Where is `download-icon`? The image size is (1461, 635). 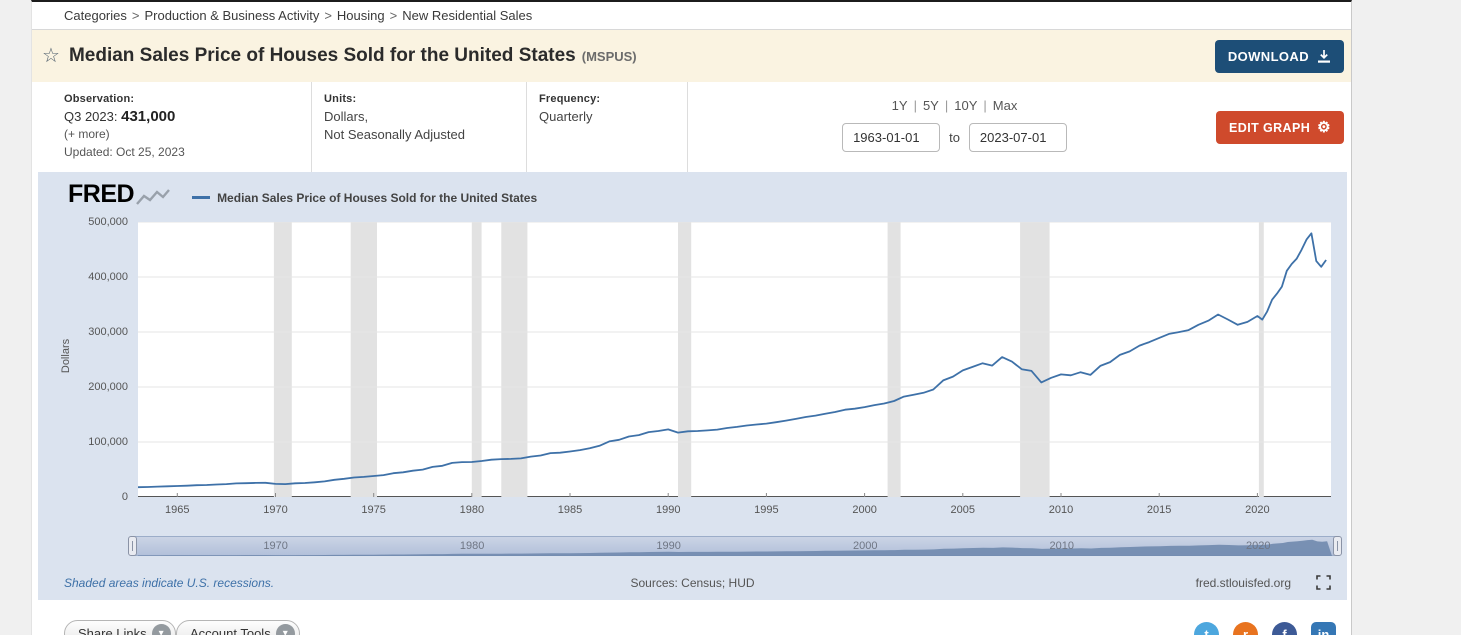 download-icon is located at coordinates (1324, 56).